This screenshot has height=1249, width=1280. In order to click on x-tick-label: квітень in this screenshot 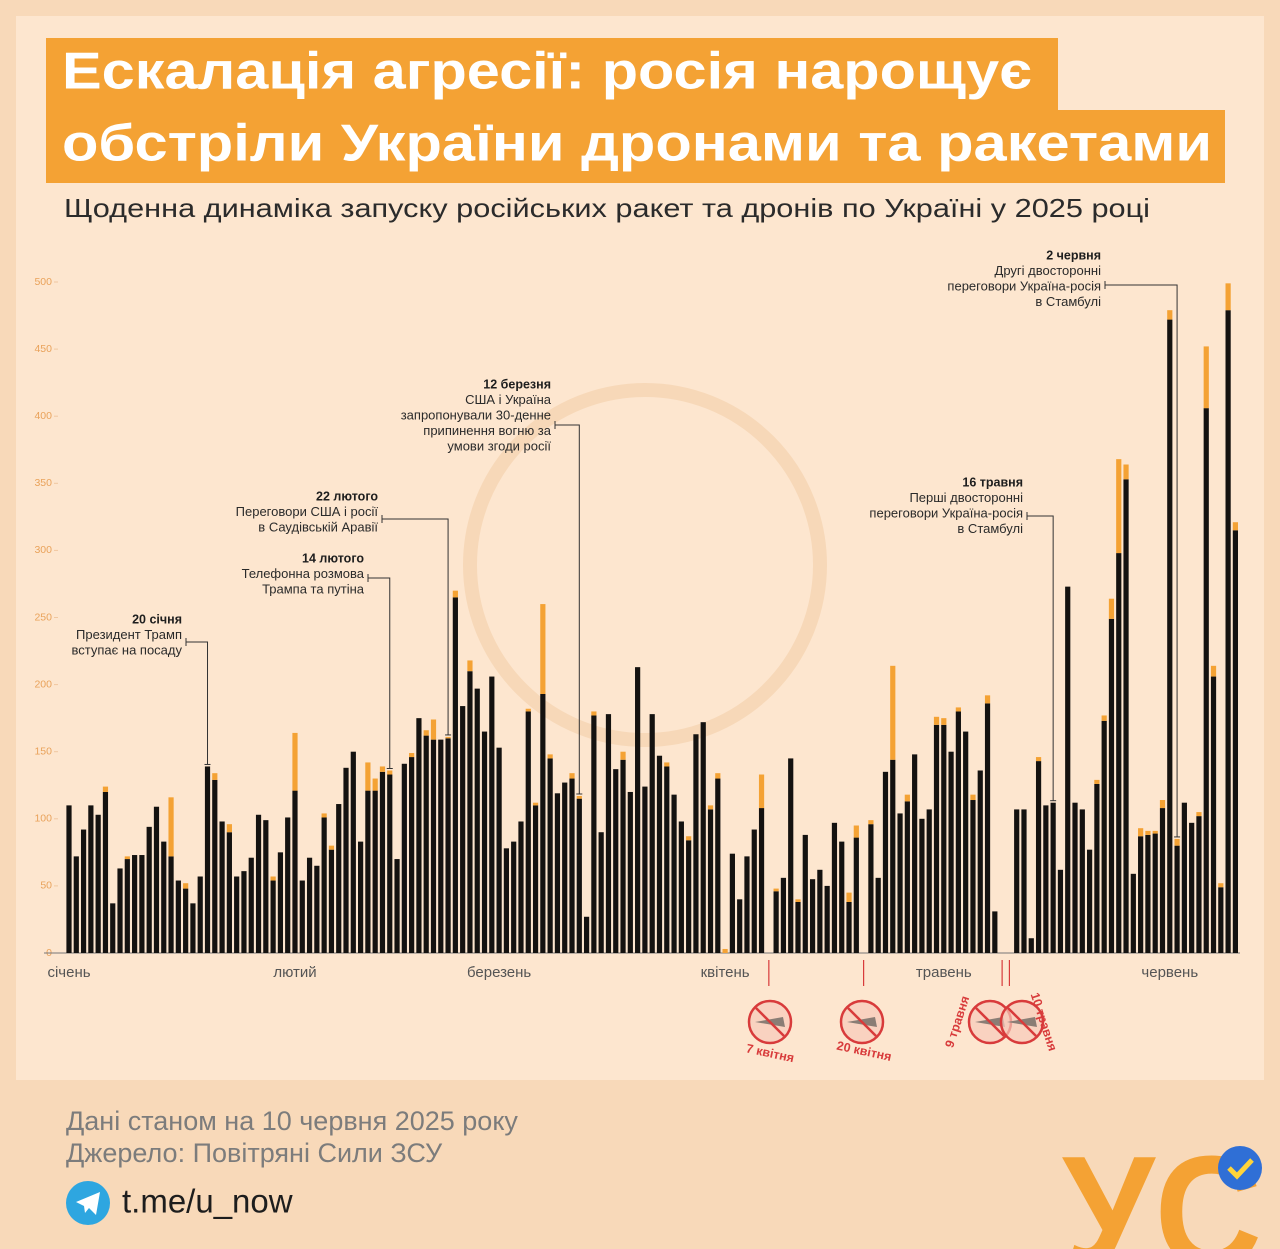, I will do `click(725, 972)`.